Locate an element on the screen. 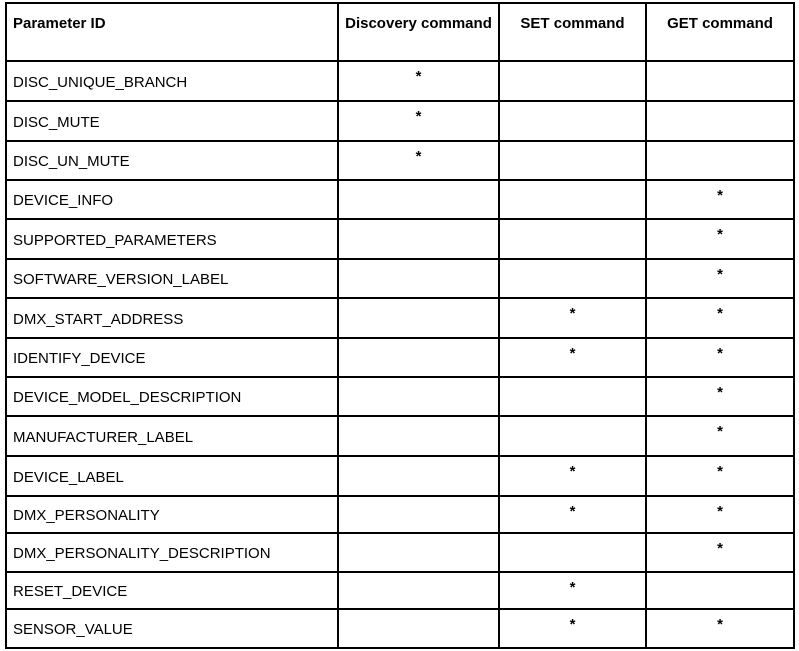  table-row: DMX_PERSONALITY_DESCRIPTION * is located at coordinates (400, 552).